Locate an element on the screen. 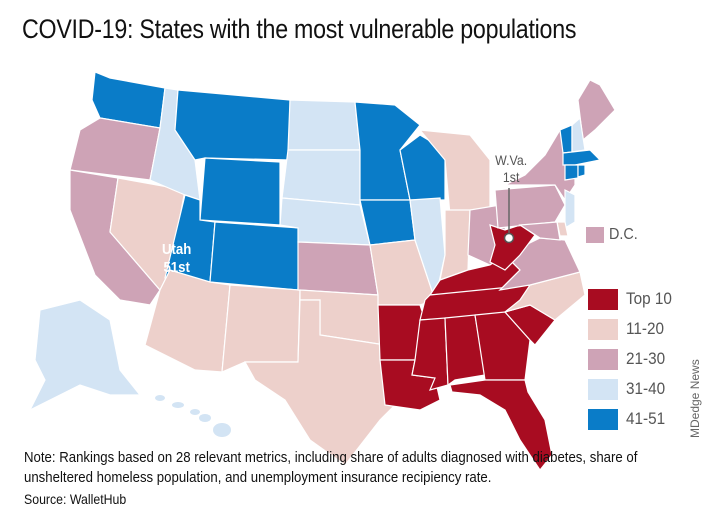  state-md is located at coordinates (539, 231).